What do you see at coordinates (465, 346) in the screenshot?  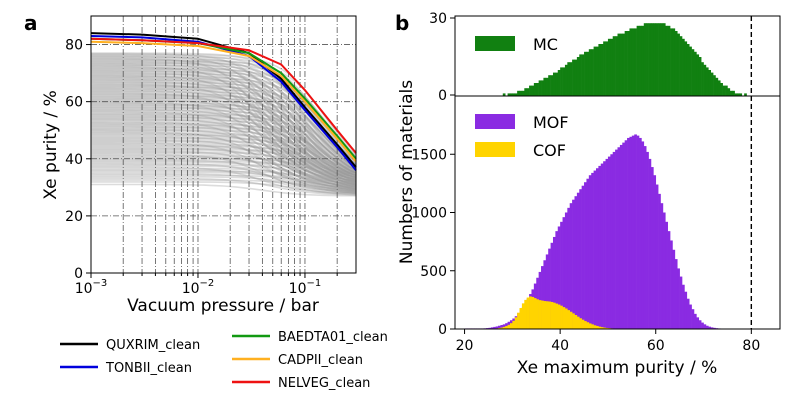 I see `x-tick-label: 20` at bounding box center [465, 346].